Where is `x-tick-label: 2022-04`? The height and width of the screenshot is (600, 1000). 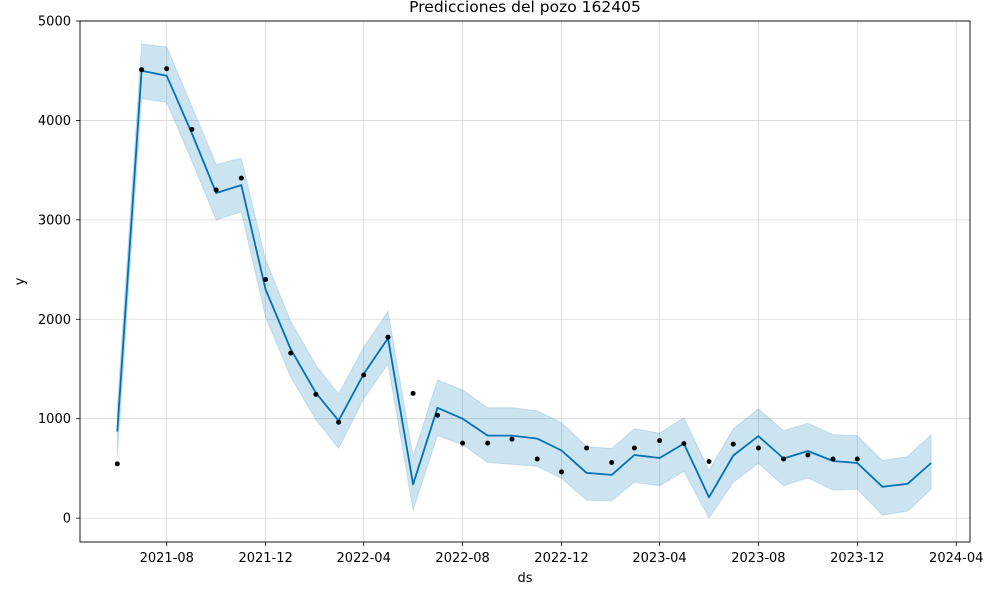
x-tick-label: 2022-04 is located at coordinates (364, 558).